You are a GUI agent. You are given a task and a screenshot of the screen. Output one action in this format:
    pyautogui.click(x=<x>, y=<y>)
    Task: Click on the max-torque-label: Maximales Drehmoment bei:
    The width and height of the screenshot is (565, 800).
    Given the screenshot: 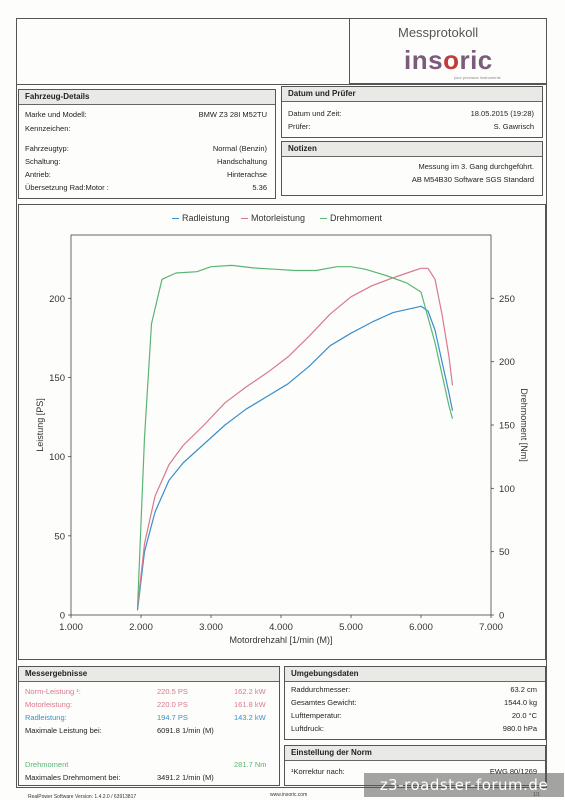 What is the action you would take?
    pyautogui.click(x=73, y=777)
    